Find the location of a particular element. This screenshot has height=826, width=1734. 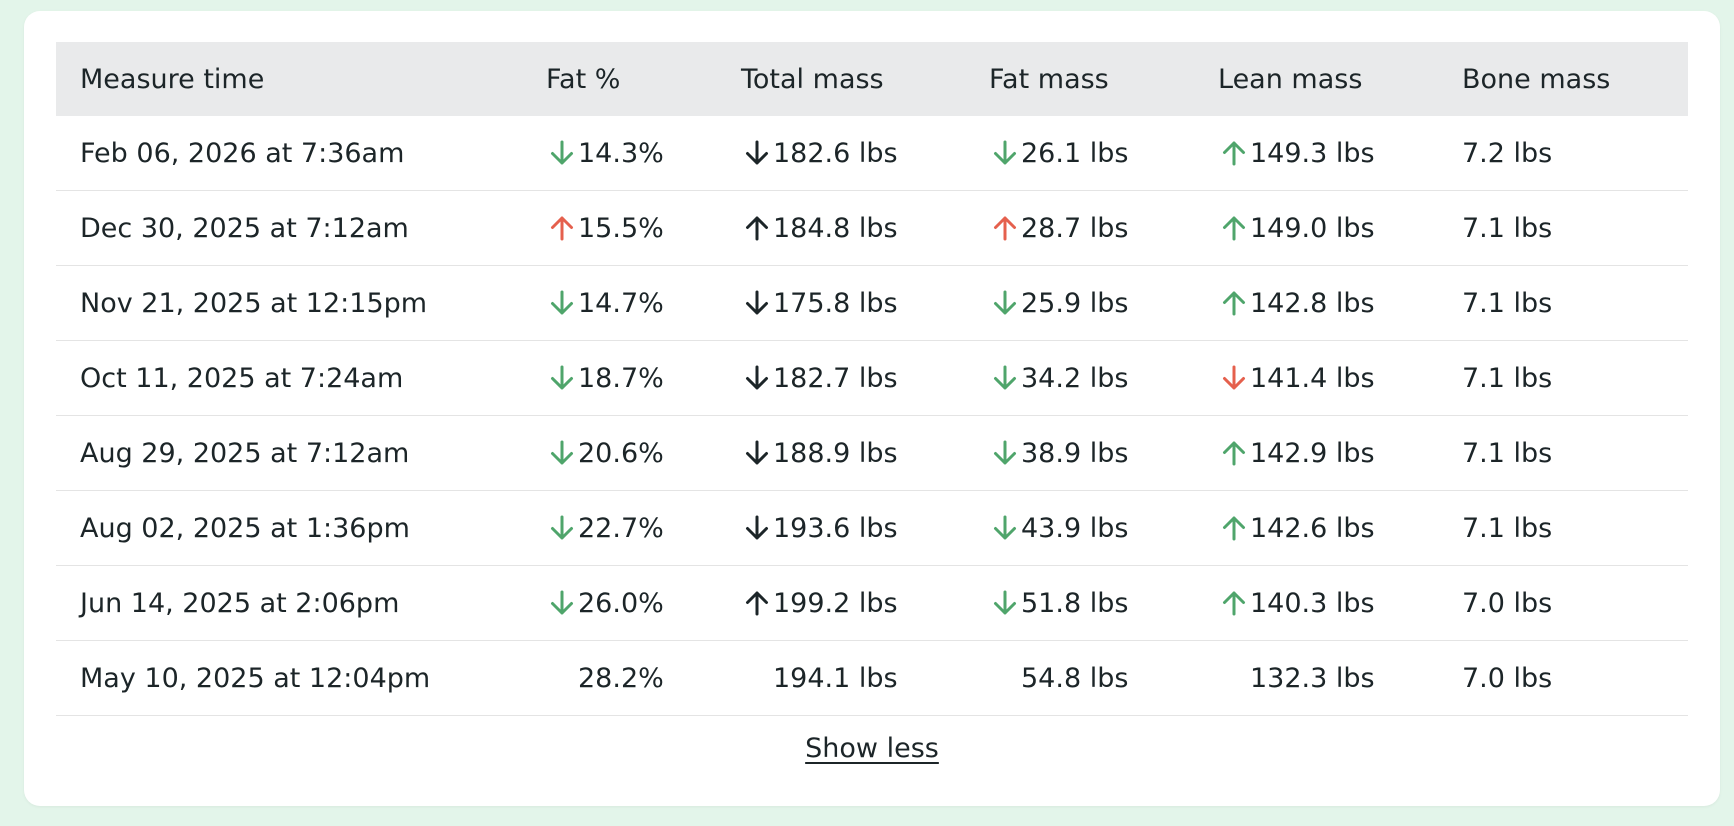

measure-value: 194.1 lbs is located at coordinates (835, 678).